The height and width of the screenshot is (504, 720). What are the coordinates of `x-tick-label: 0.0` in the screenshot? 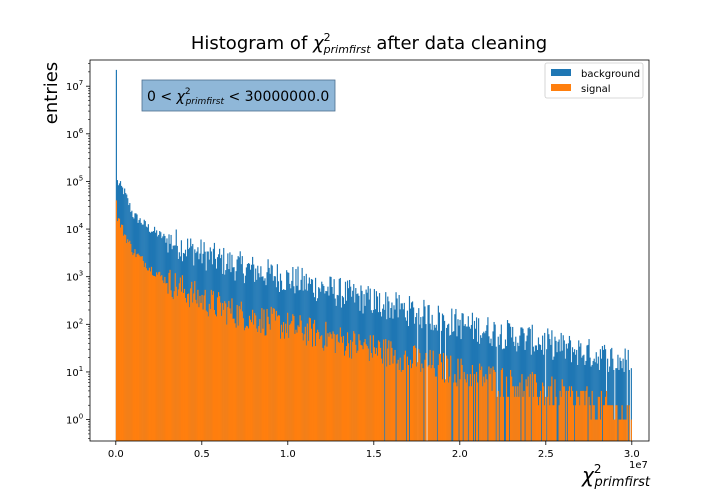 It's located at (116, 454).